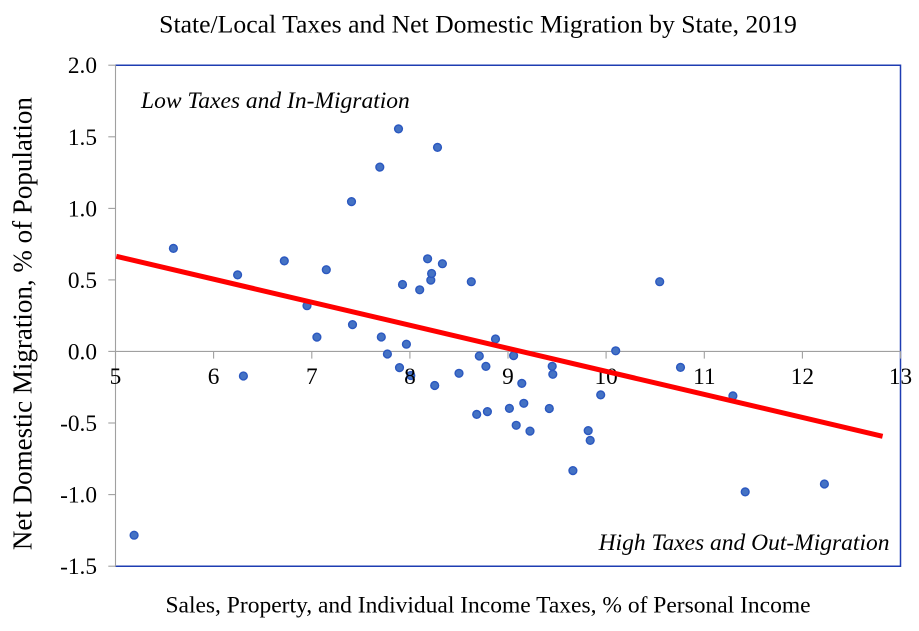 Image resolution: width=919 pixels, height=631 pixels. I want to click on svg-text: 1.0, so click(82, 209).